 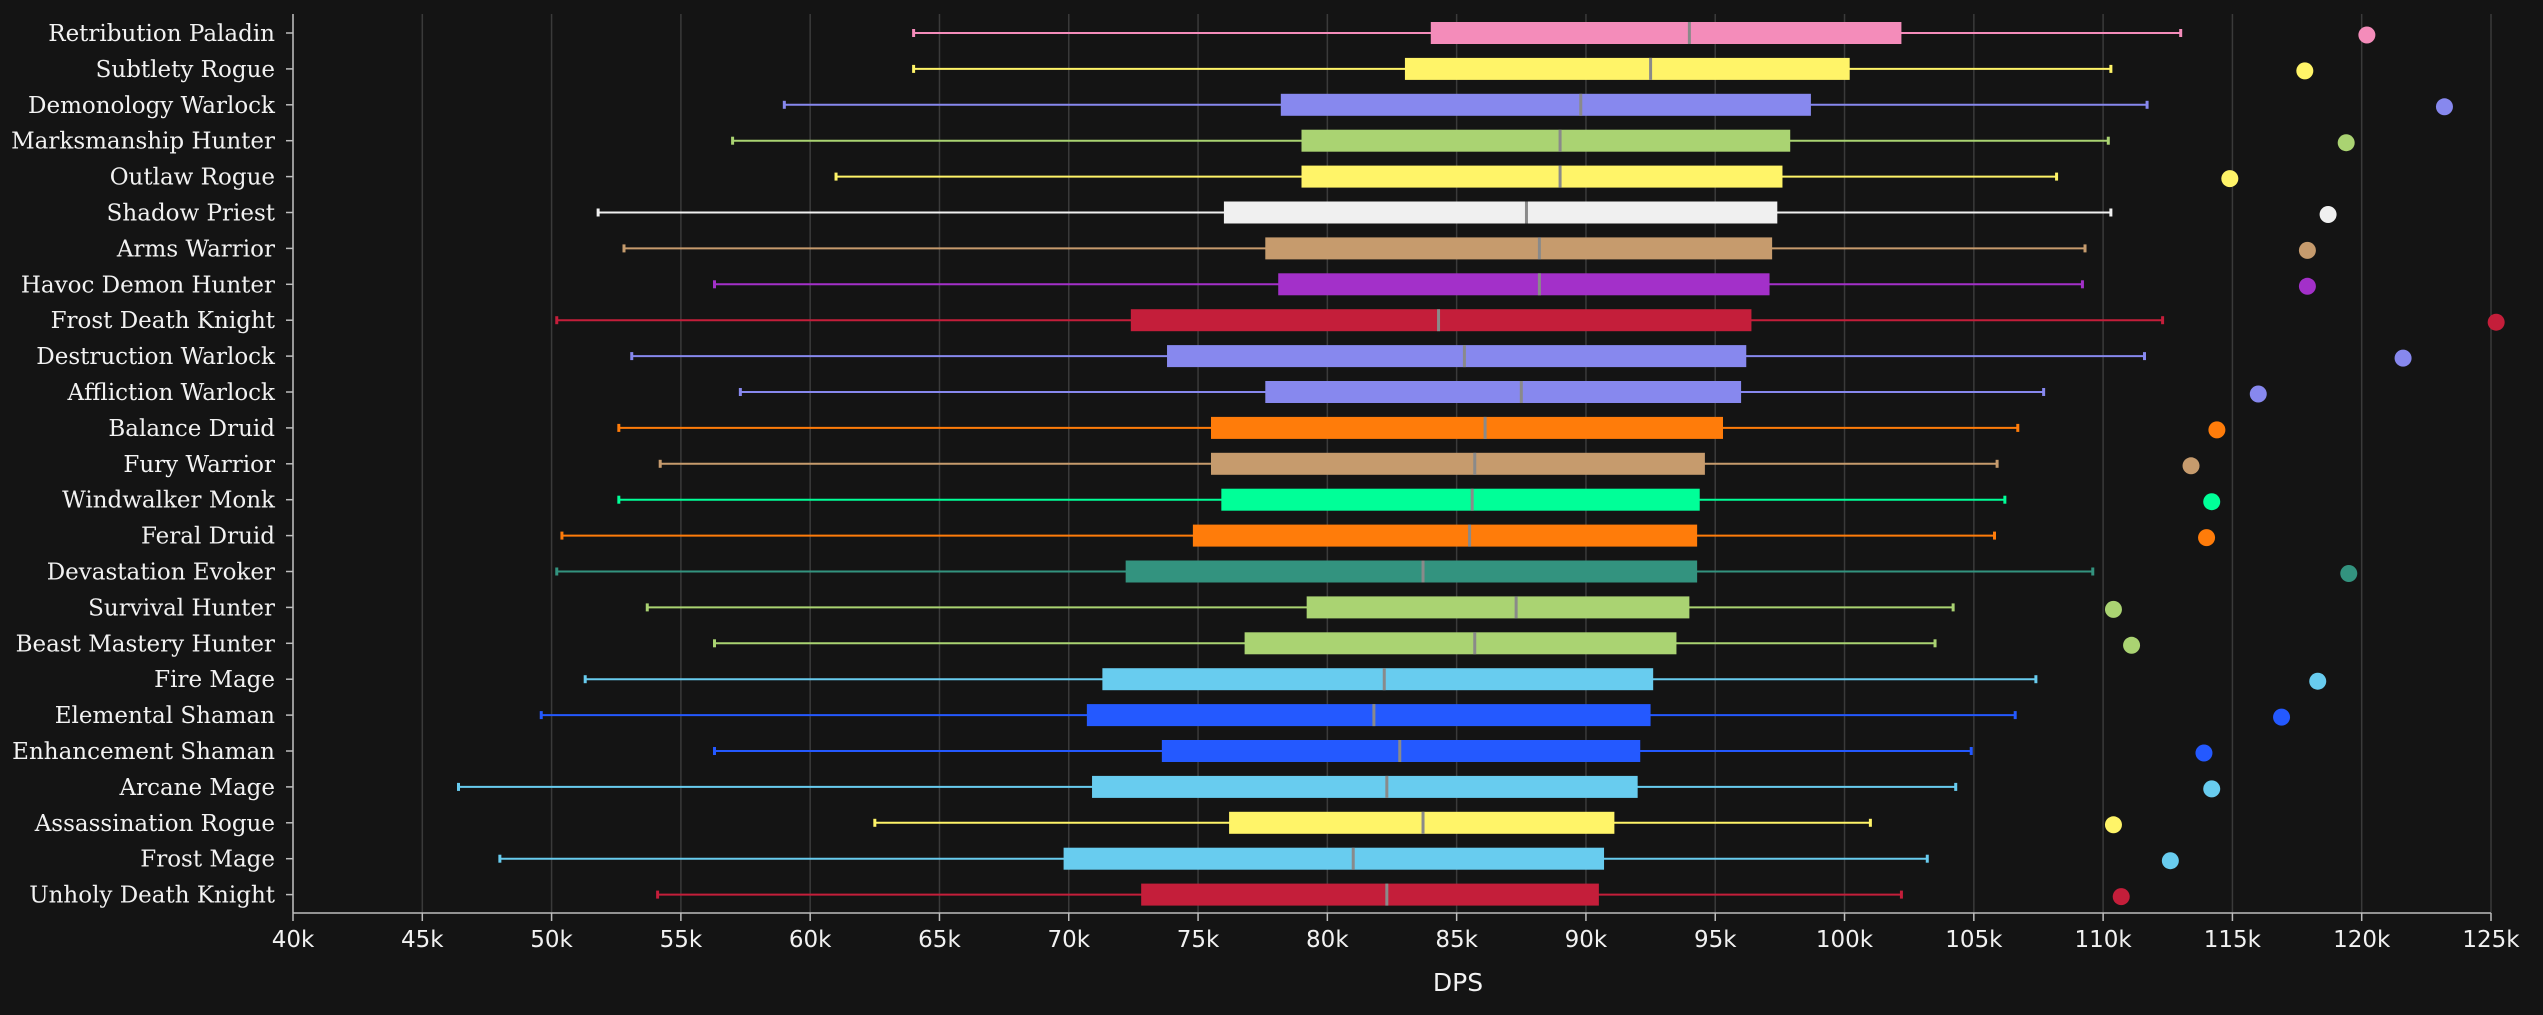 What do you see at coordinates (172, 393) in the screenshot?
I see `category-label: Affliction Warlock` at bounding box center [172, 393].